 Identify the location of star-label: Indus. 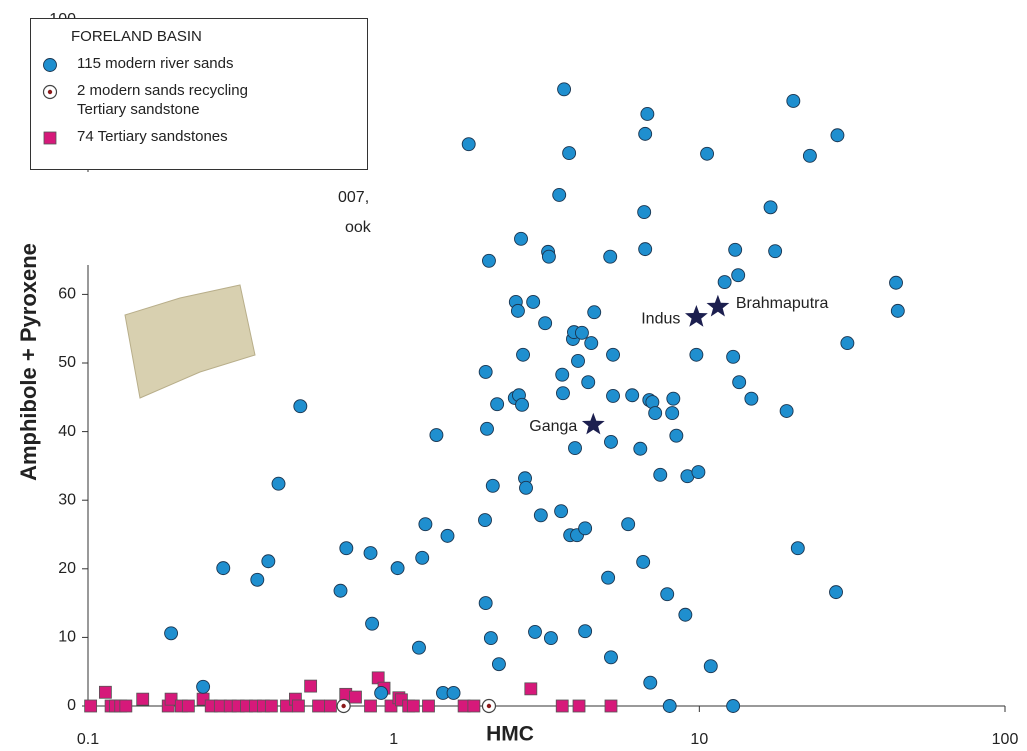
(660, 318).